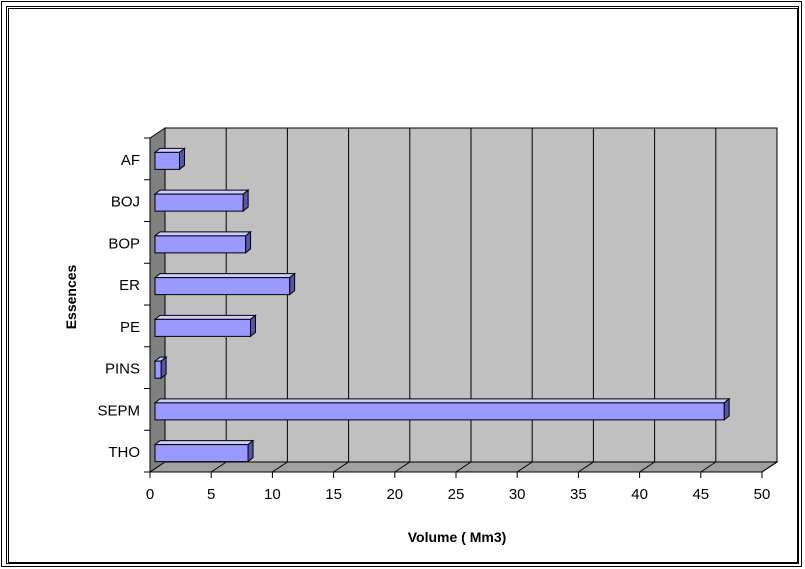  What do you see at coordinates (147, 305) in the screenshot?
I see `y-ticks` at bounding box center [147, 305].